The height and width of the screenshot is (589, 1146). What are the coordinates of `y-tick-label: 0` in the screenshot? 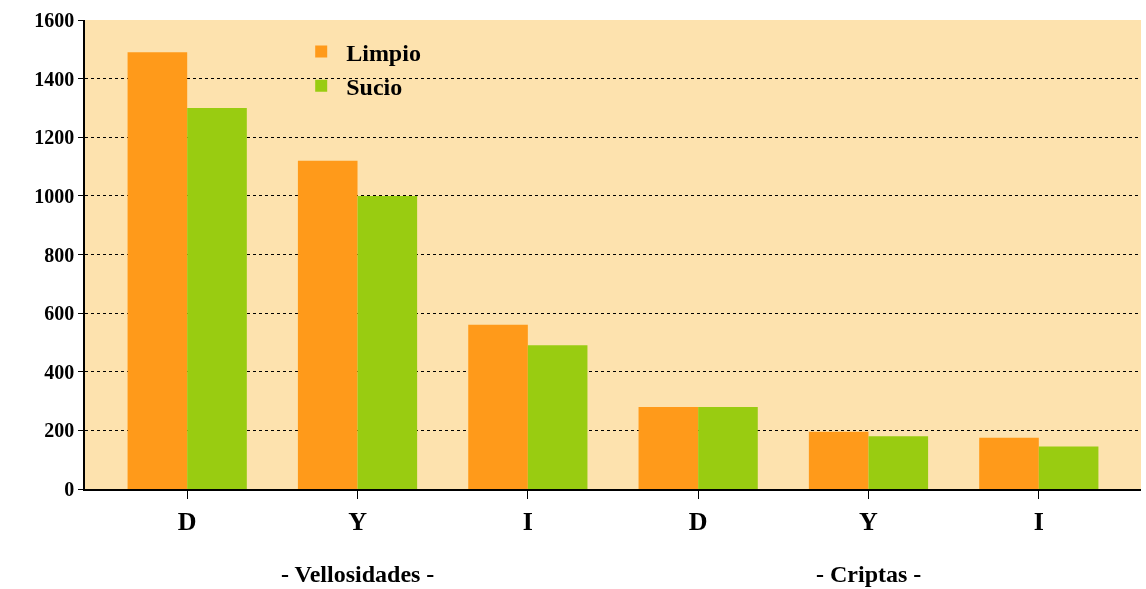 It's located at (69, 489).